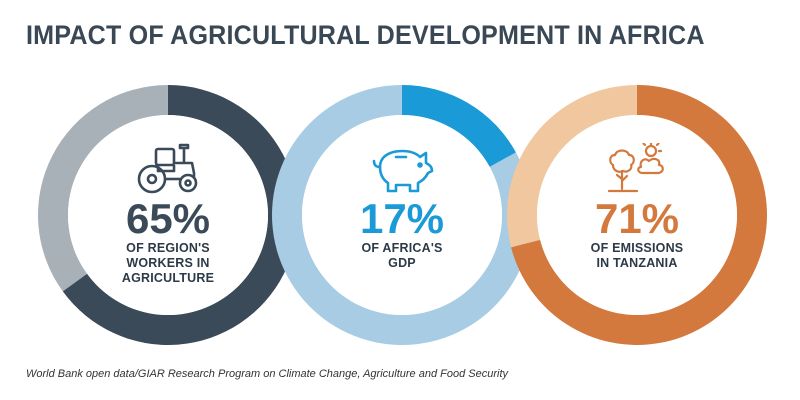  What do you see at coordinates (459, 126) in the screenshot?
I see `donut-value-segment` at bounding box center [459, 126].